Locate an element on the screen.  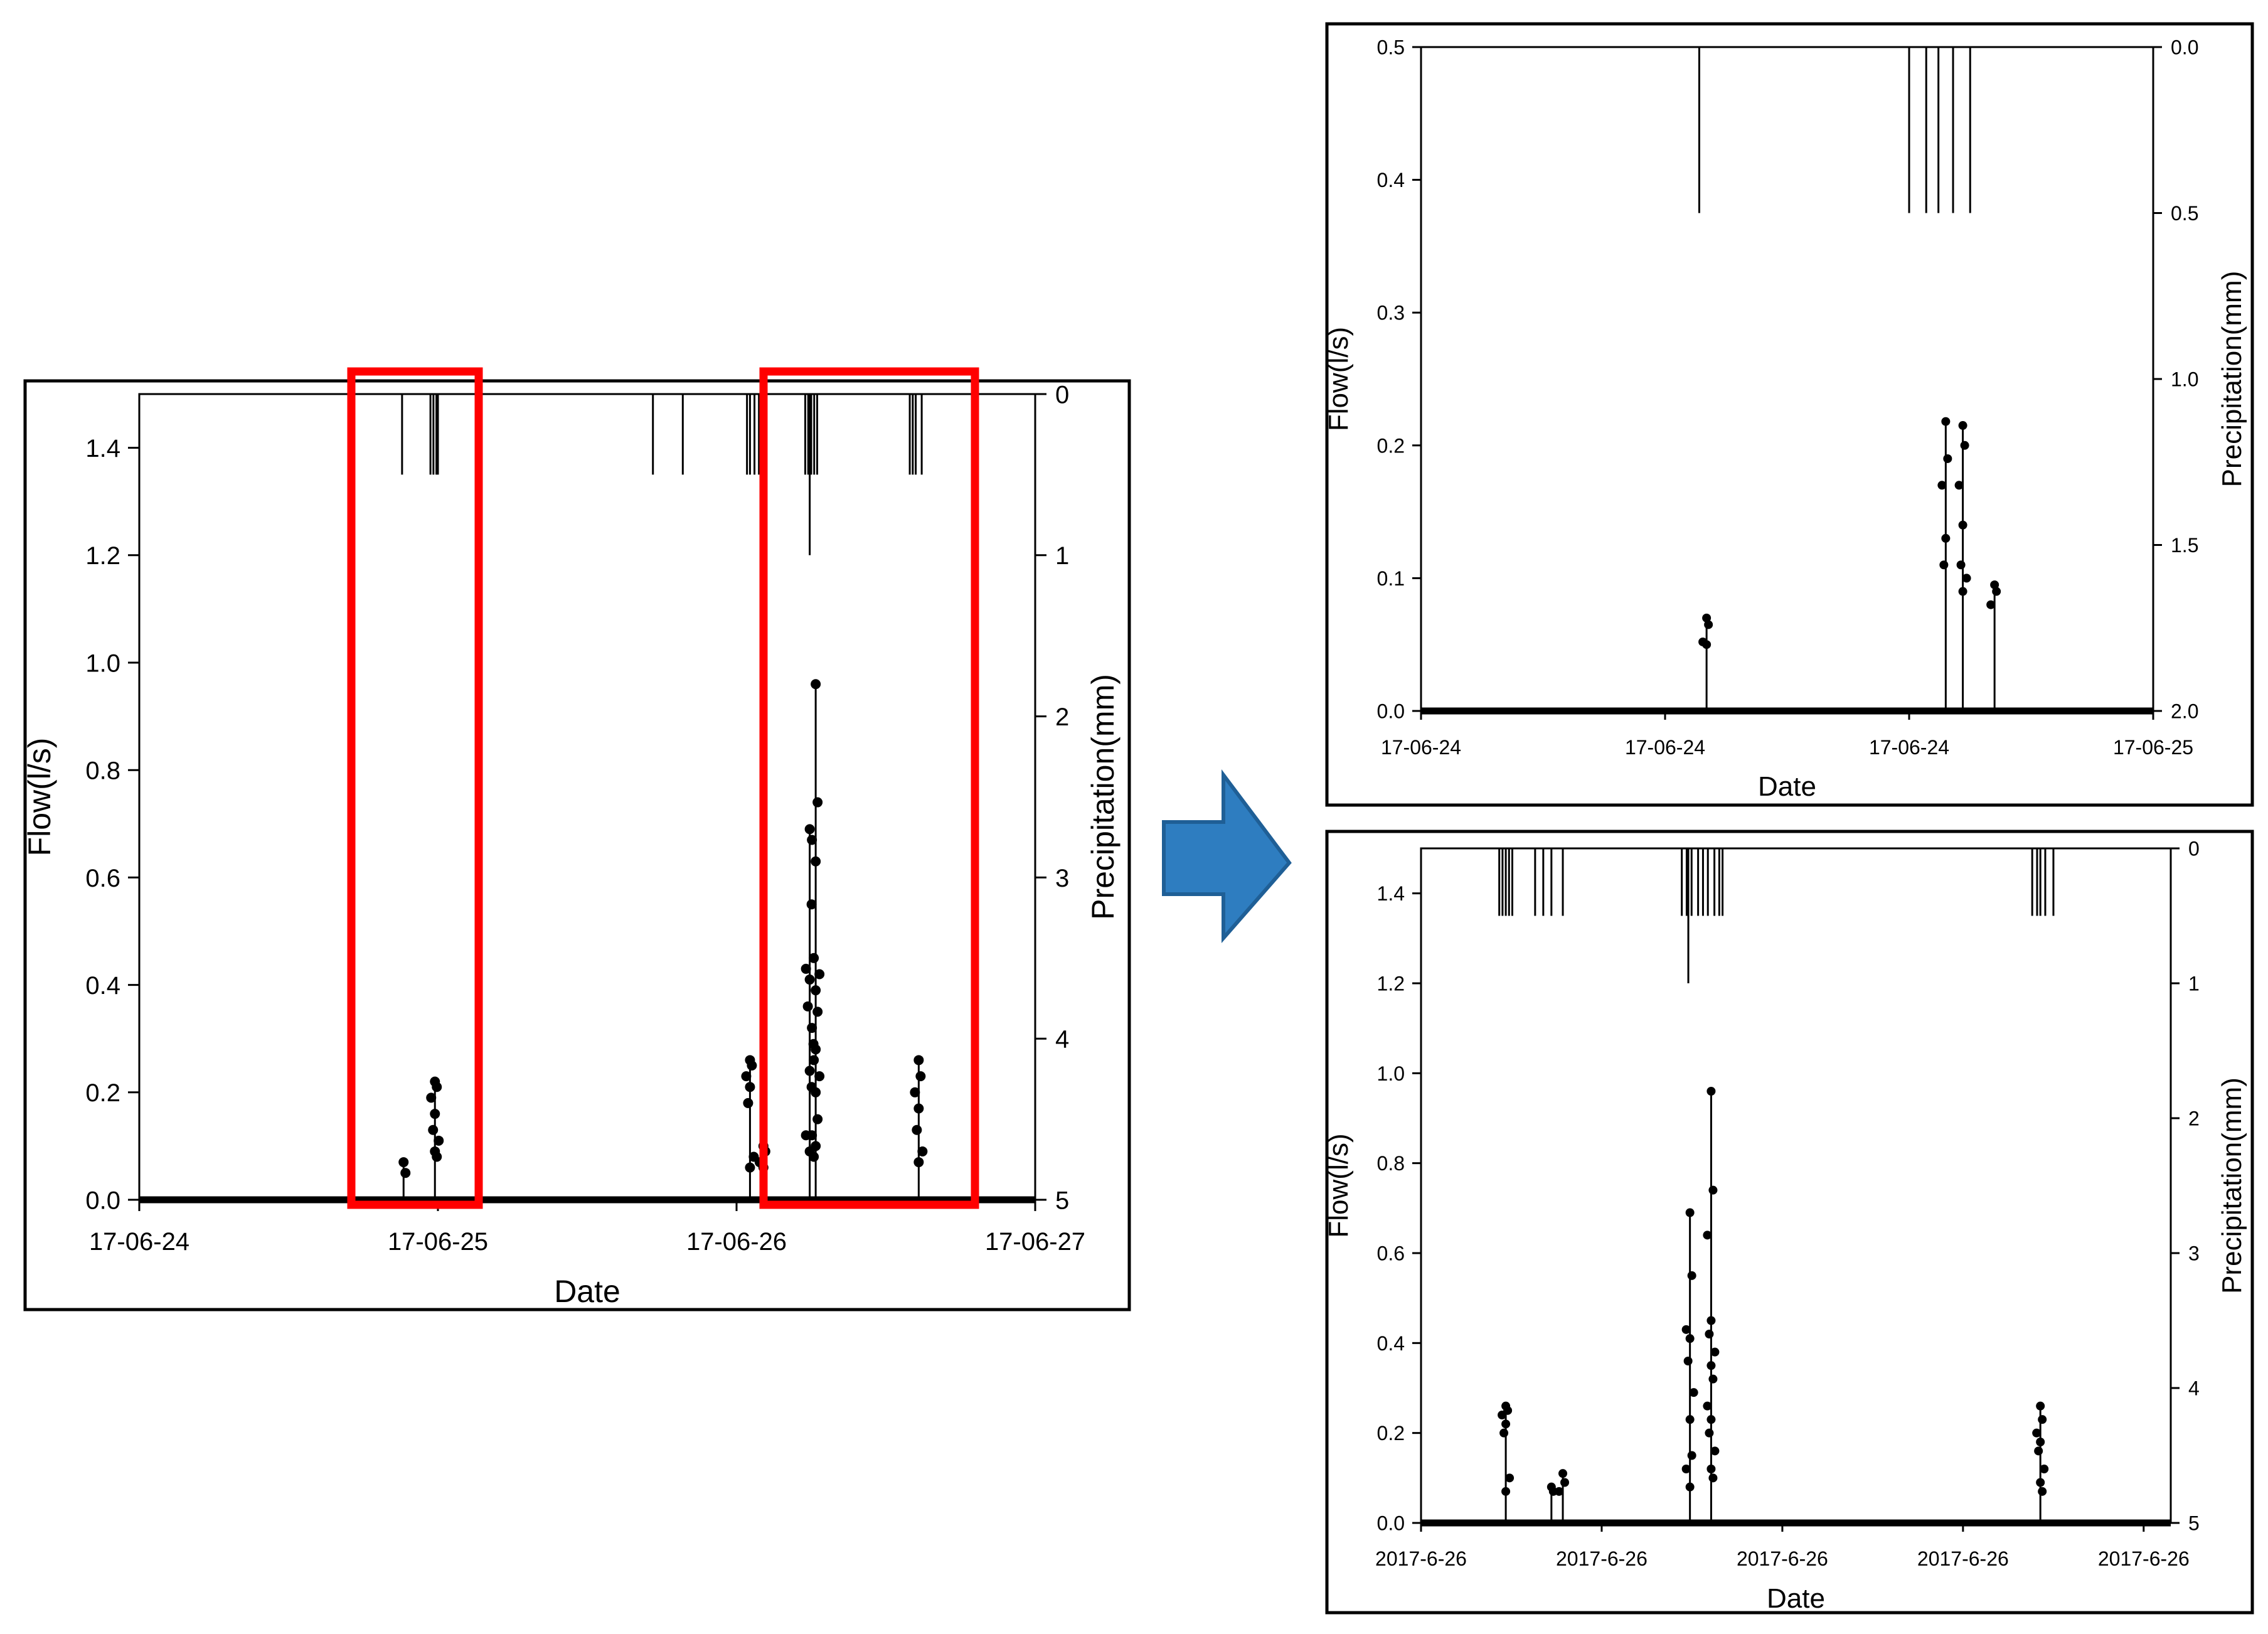
y2-tick-label: 0 is located at coordinates (1062, 394).